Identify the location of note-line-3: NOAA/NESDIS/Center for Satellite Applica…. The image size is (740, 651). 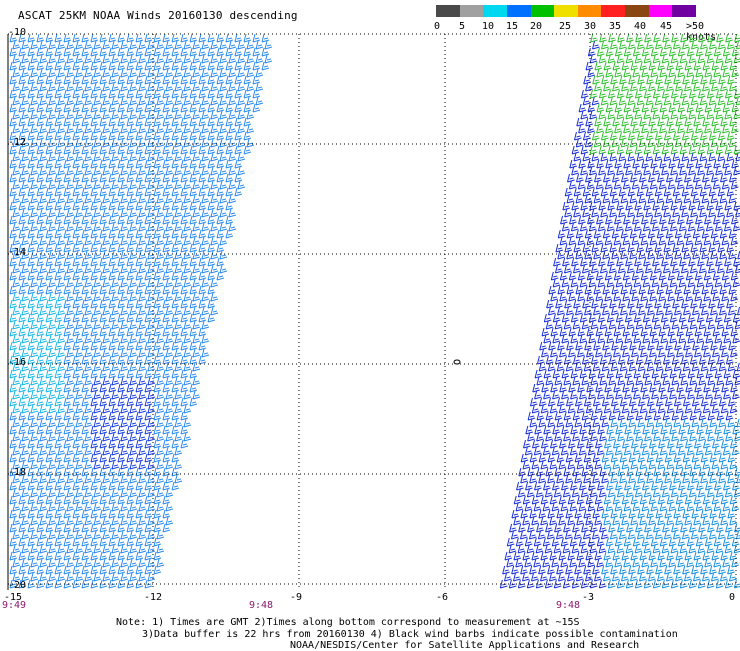
(465, 645).